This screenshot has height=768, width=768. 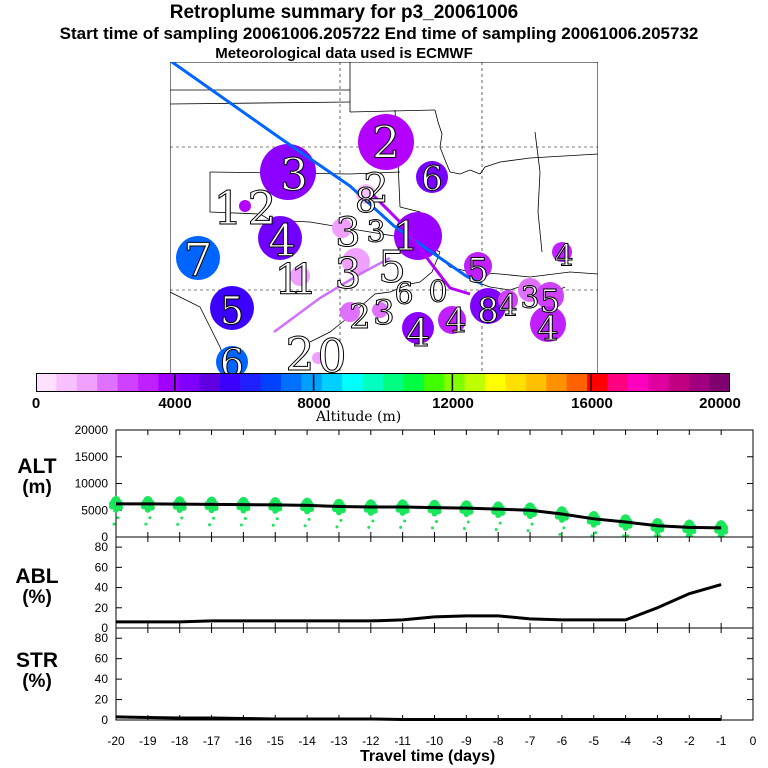 I want to click on plume-number: 2, so click(x=375, y=189).